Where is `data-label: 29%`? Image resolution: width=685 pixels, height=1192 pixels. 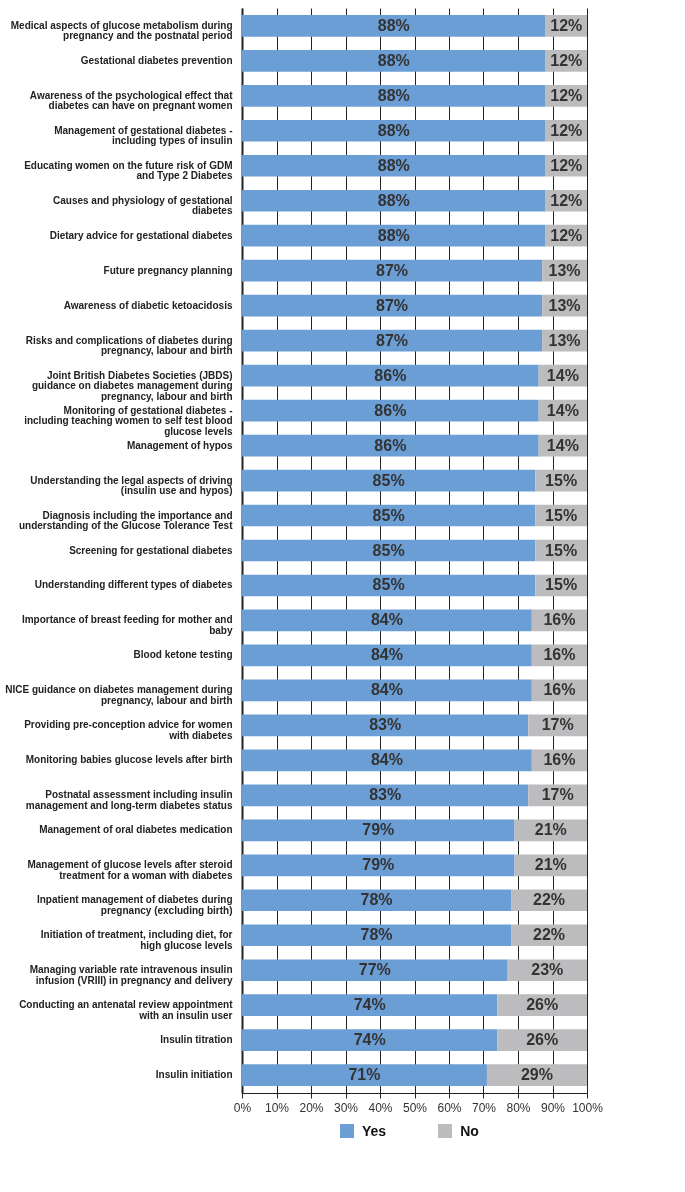 data-label: 29% is located at coordinates (536, 1075).